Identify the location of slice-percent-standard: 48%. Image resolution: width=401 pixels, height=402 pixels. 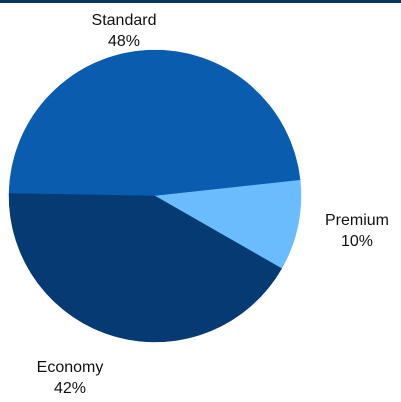
(124, 41).